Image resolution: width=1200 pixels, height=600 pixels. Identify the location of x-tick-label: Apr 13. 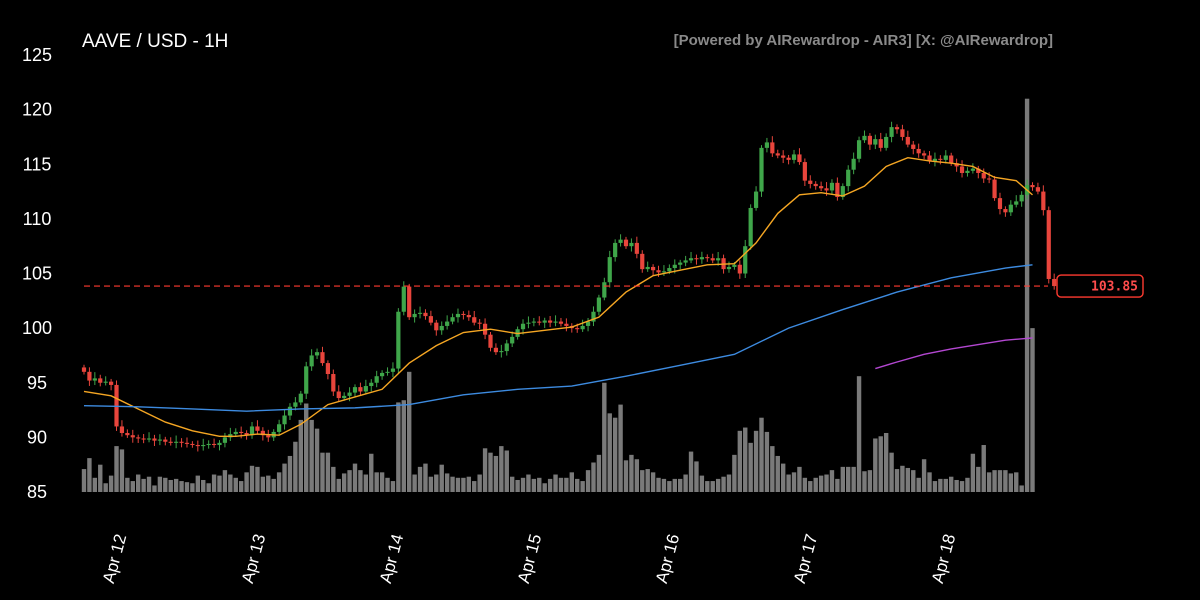
(253, 558).